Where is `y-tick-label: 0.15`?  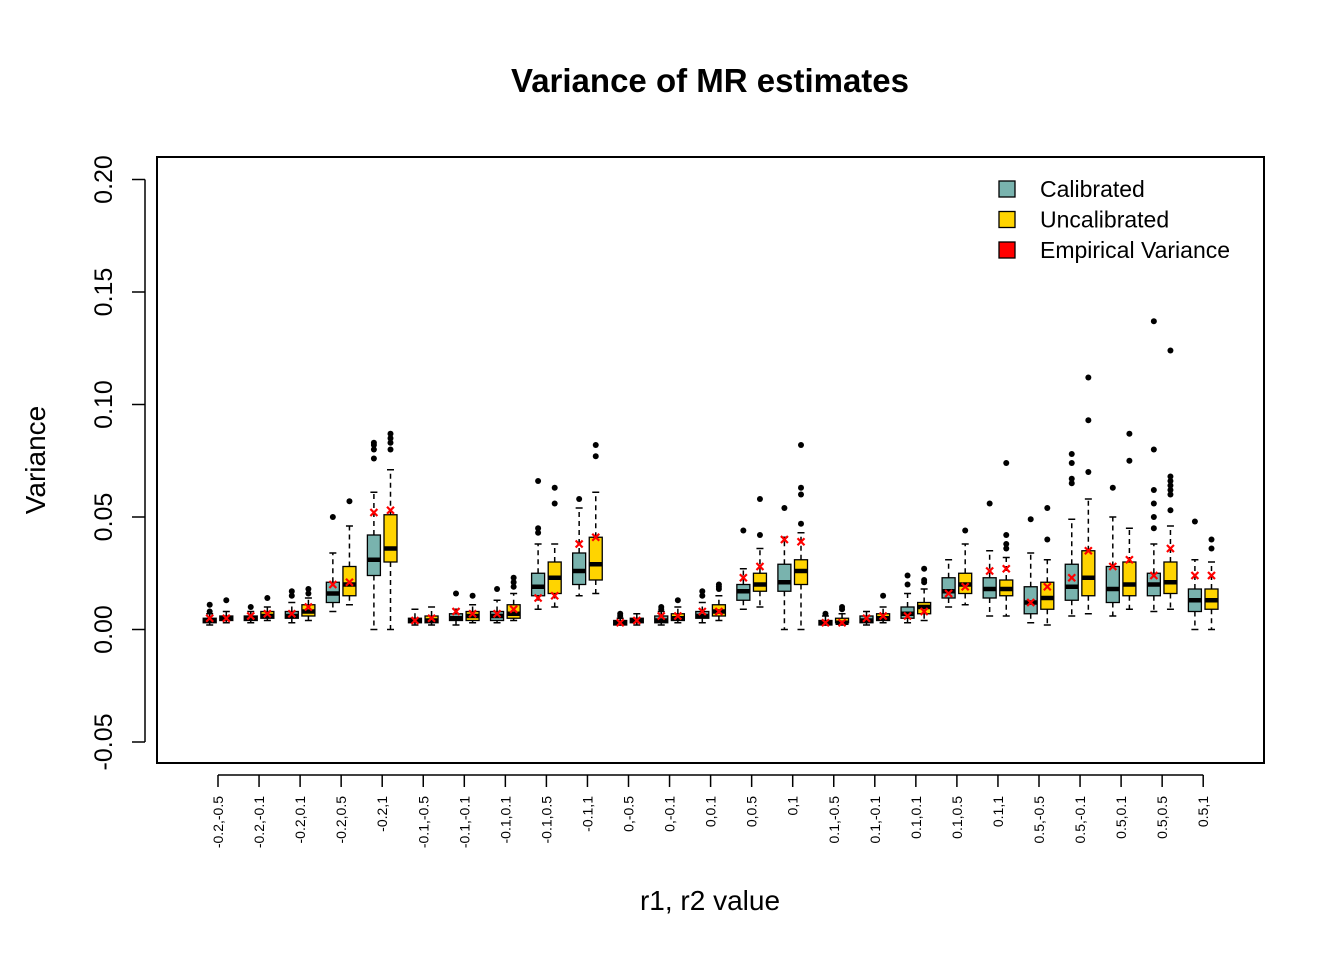
y-tick-label: 0.15 is located at coordinates (104, 292).